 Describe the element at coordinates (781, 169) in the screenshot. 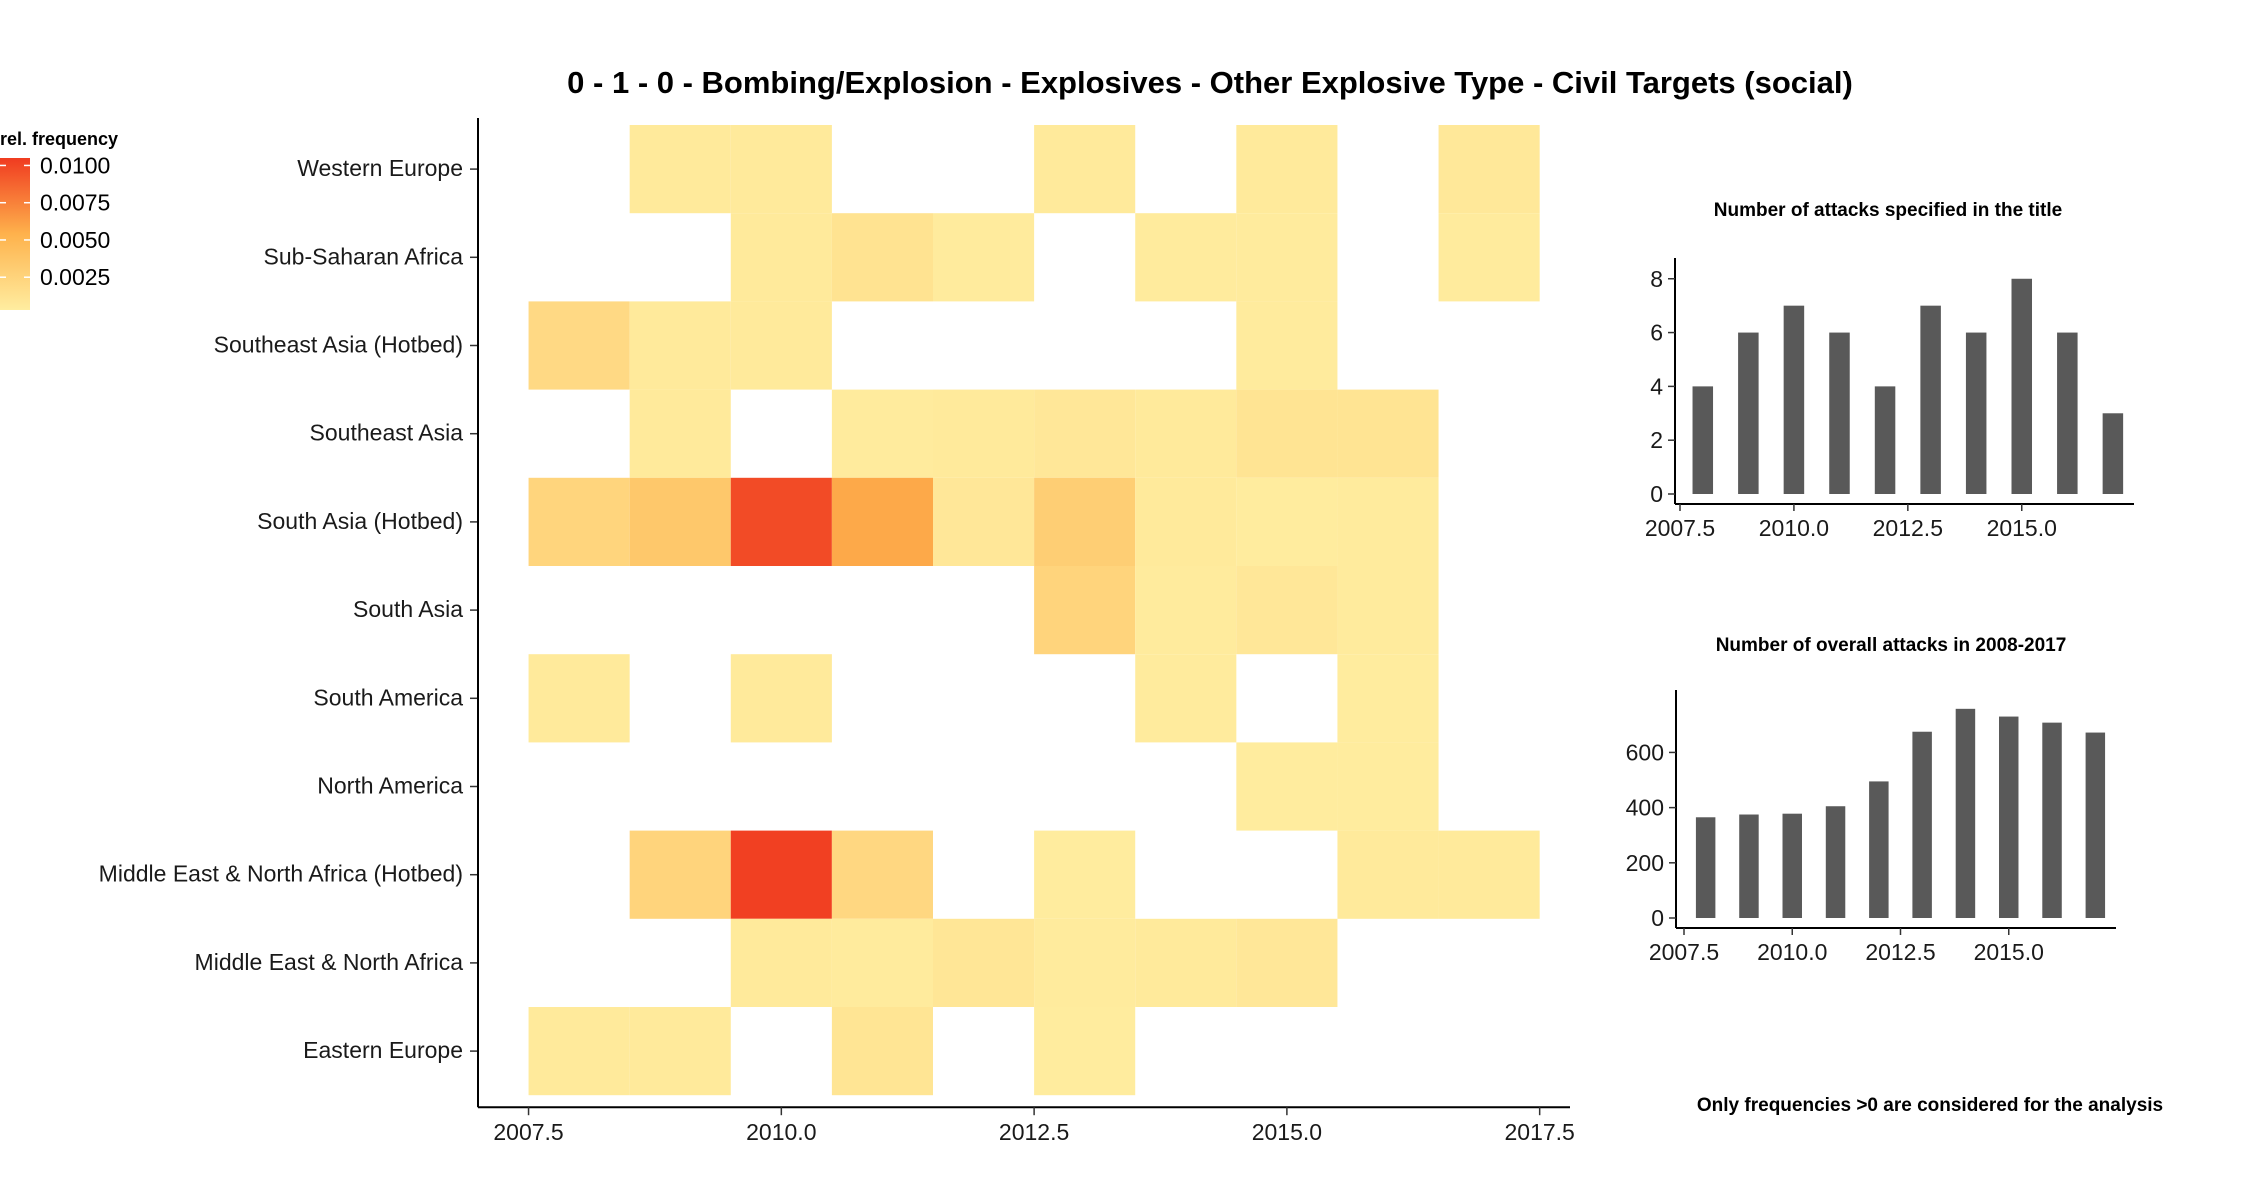

I see `heatmap-cell-western-europe-2010` at that location.